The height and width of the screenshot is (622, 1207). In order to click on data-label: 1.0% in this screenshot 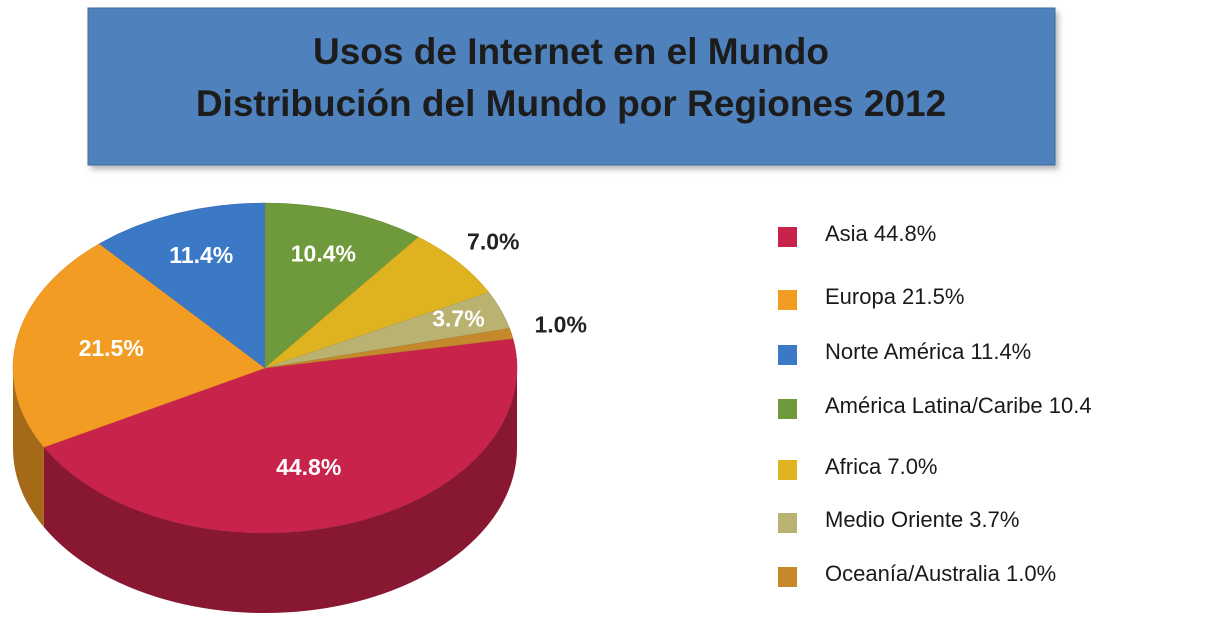, I will do `click(560, 325)`.